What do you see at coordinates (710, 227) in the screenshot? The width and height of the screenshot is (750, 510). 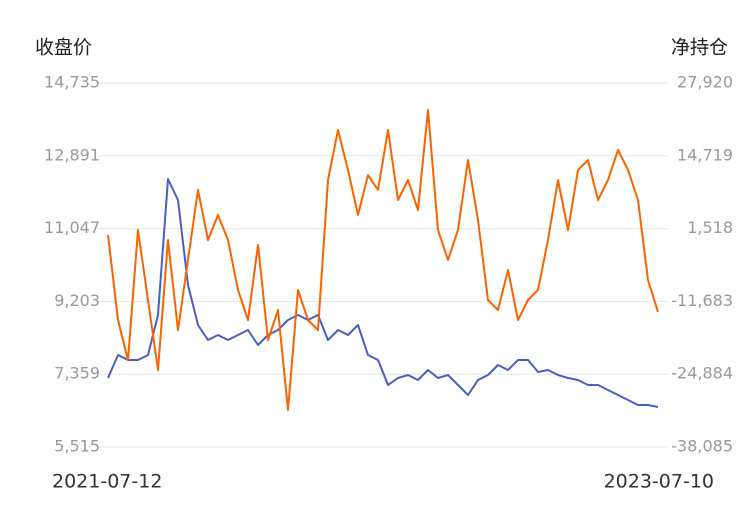 I see `y2-tick-label: 1,518` at bounding box center [710, 227].